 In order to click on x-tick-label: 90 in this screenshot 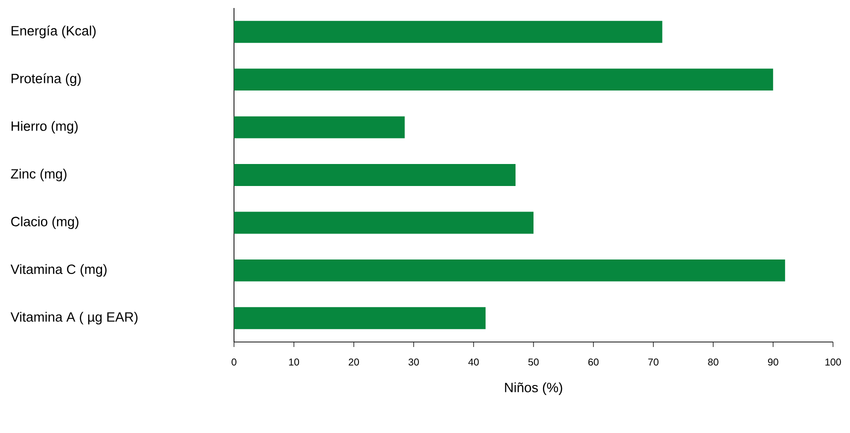, I will do `click(773, 362)`.